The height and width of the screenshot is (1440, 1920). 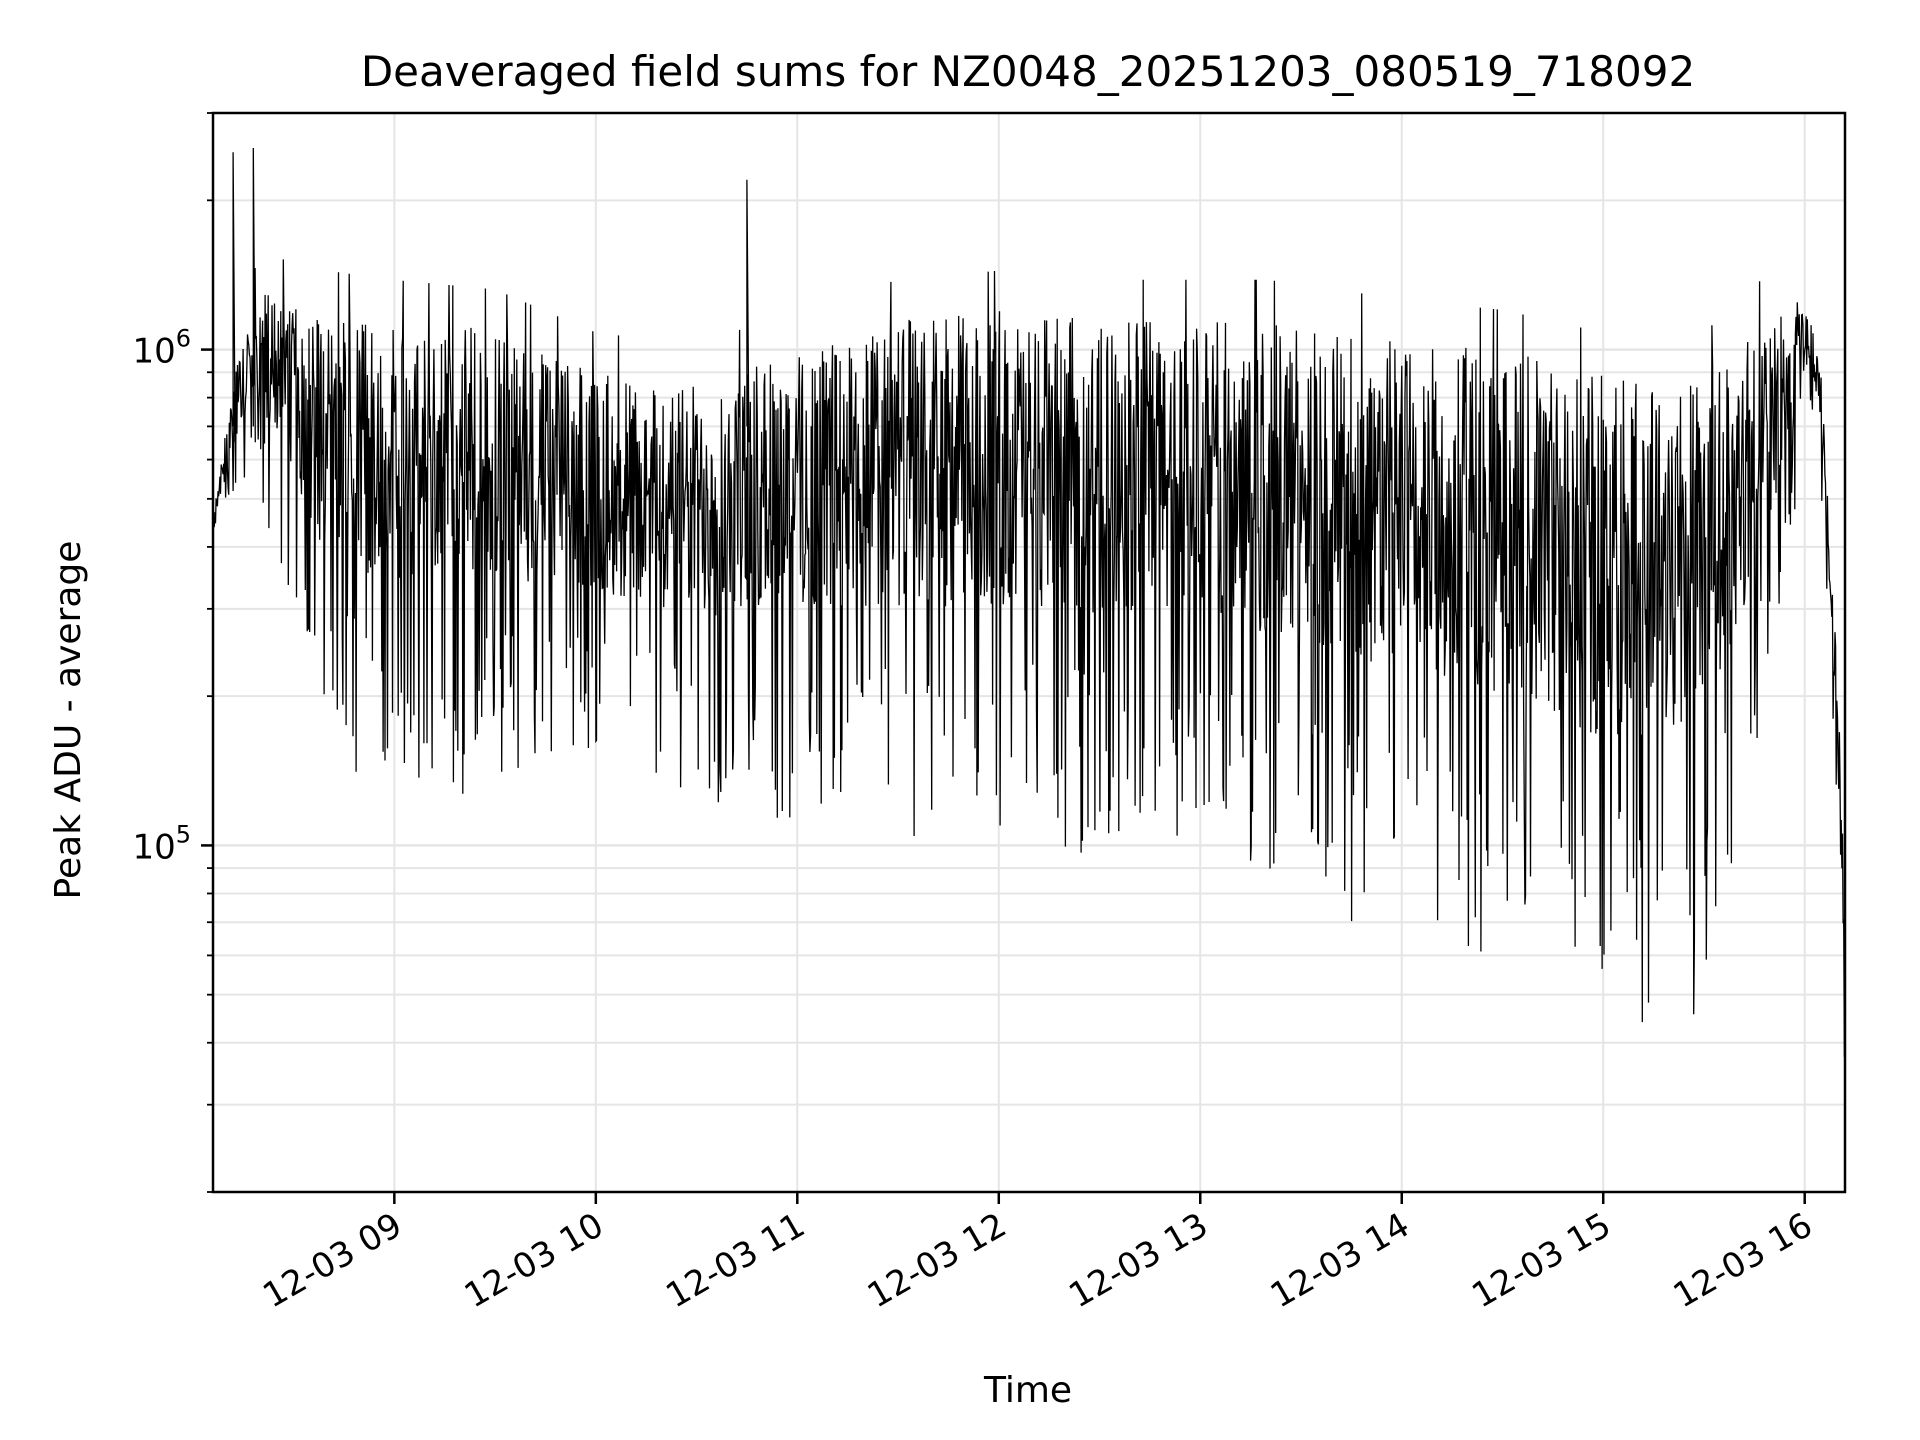 I want to click on x-tick-label: 12-03 09, so click(x=332, y=1260).